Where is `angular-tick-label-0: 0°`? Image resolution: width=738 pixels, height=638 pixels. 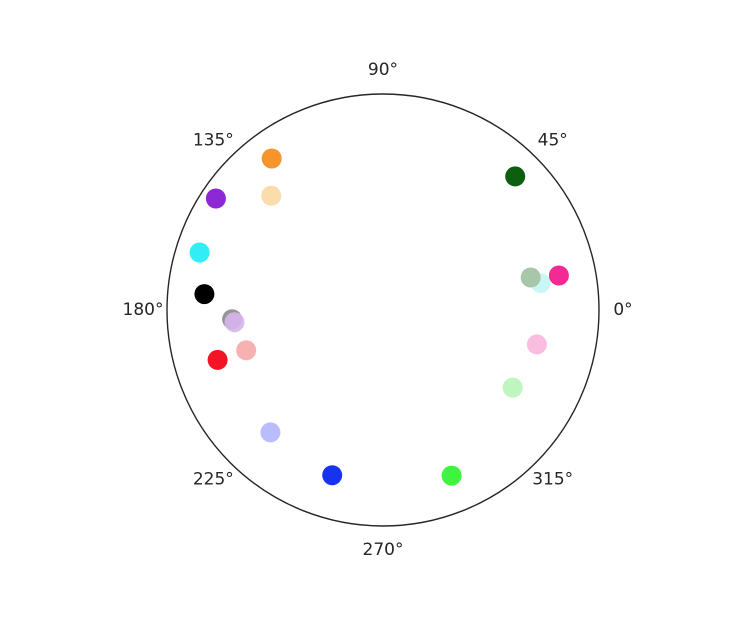
angular-tick-label-0: 0° is located at coordinates (622, 310).